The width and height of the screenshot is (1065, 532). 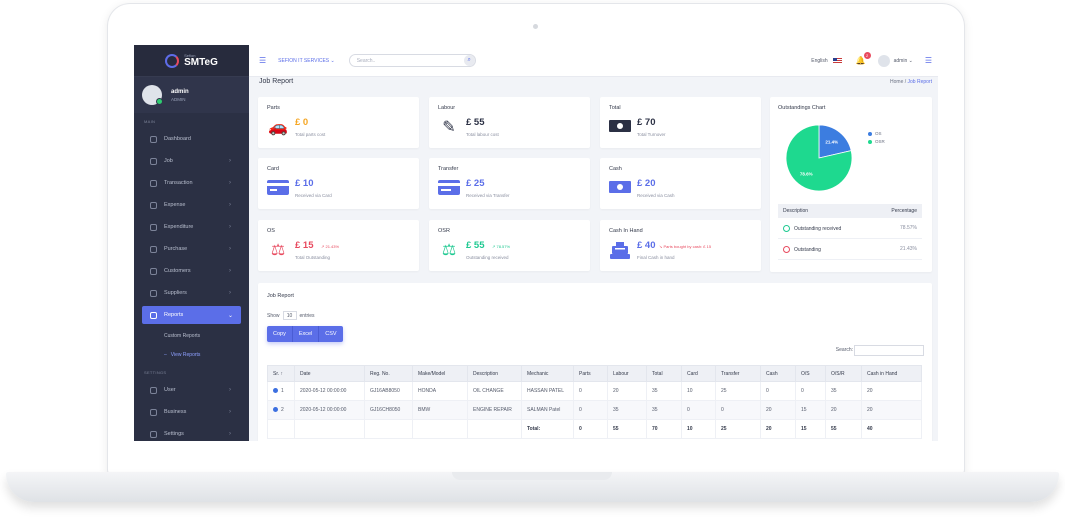 I want to click on entries-select: 10, so click(x=289, y=315).